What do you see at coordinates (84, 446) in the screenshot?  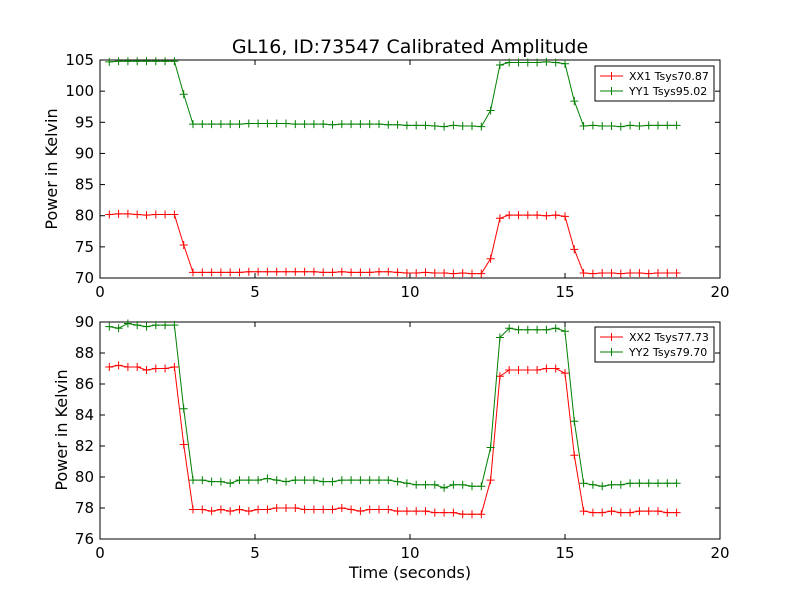 I see `y-tick-label: 82` at bounding box center [84, 446].